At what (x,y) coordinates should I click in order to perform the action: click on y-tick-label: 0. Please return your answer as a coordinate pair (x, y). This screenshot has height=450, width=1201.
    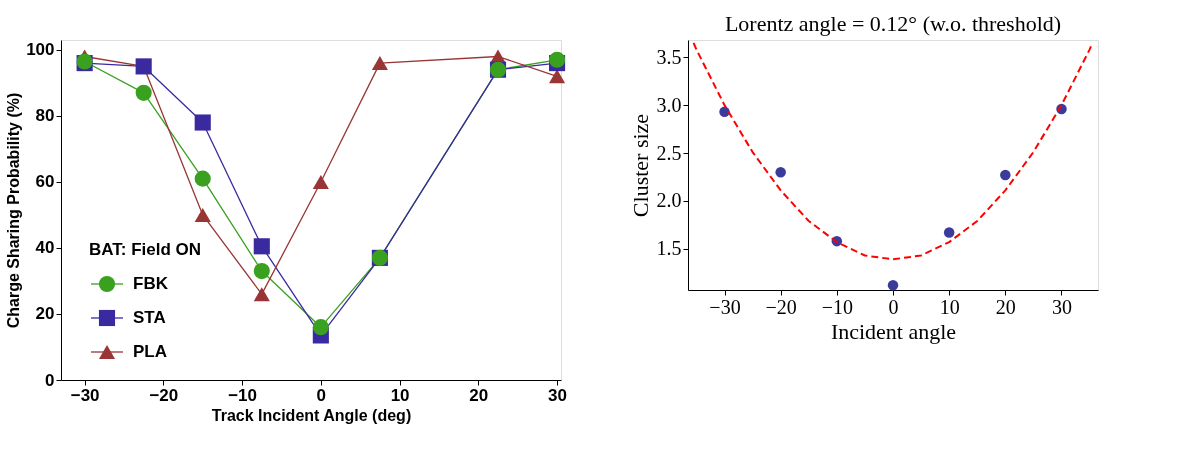
    Looking at the image, I should click on (50, 380).